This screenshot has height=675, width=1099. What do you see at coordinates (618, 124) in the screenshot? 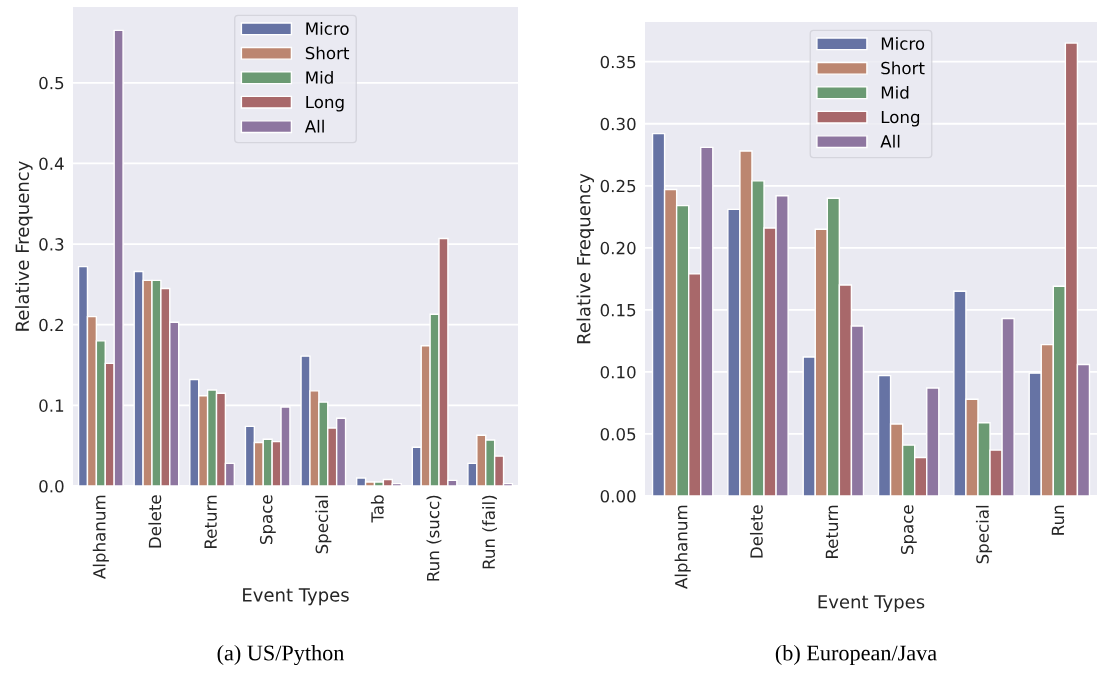
I see `y-tick-label: 0.30` at bounding box center [618, 124].